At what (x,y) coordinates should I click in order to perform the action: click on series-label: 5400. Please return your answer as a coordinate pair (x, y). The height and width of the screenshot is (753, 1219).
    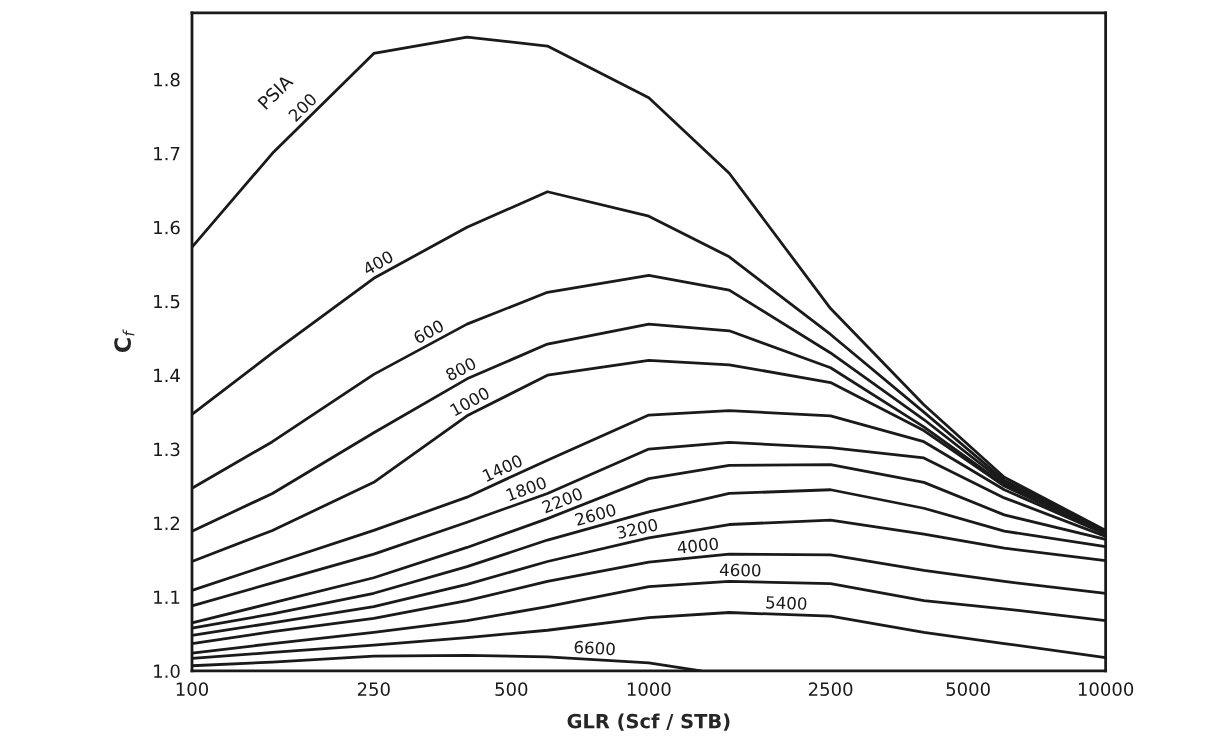
    Looking at the image, I should click on (786, 602).